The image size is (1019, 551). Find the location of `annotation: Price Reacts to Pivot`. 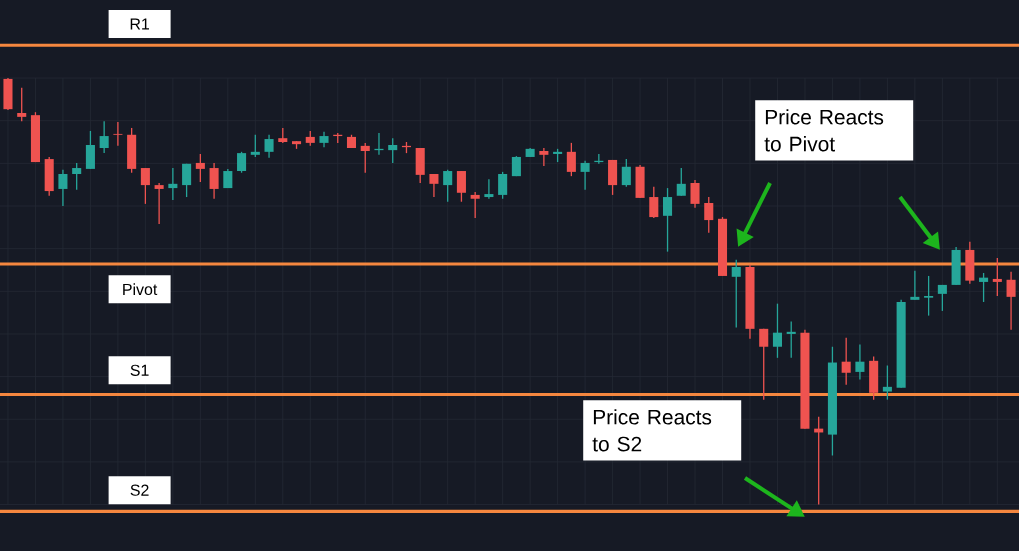

annotation: Price Reacts to Pivot is located at coordinates (824, 130).